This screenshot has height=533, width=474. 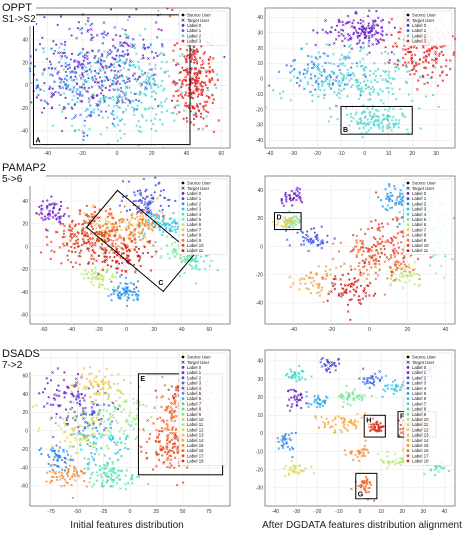 I want to click on x-tick-label: 20, so click(x=408, y=330).